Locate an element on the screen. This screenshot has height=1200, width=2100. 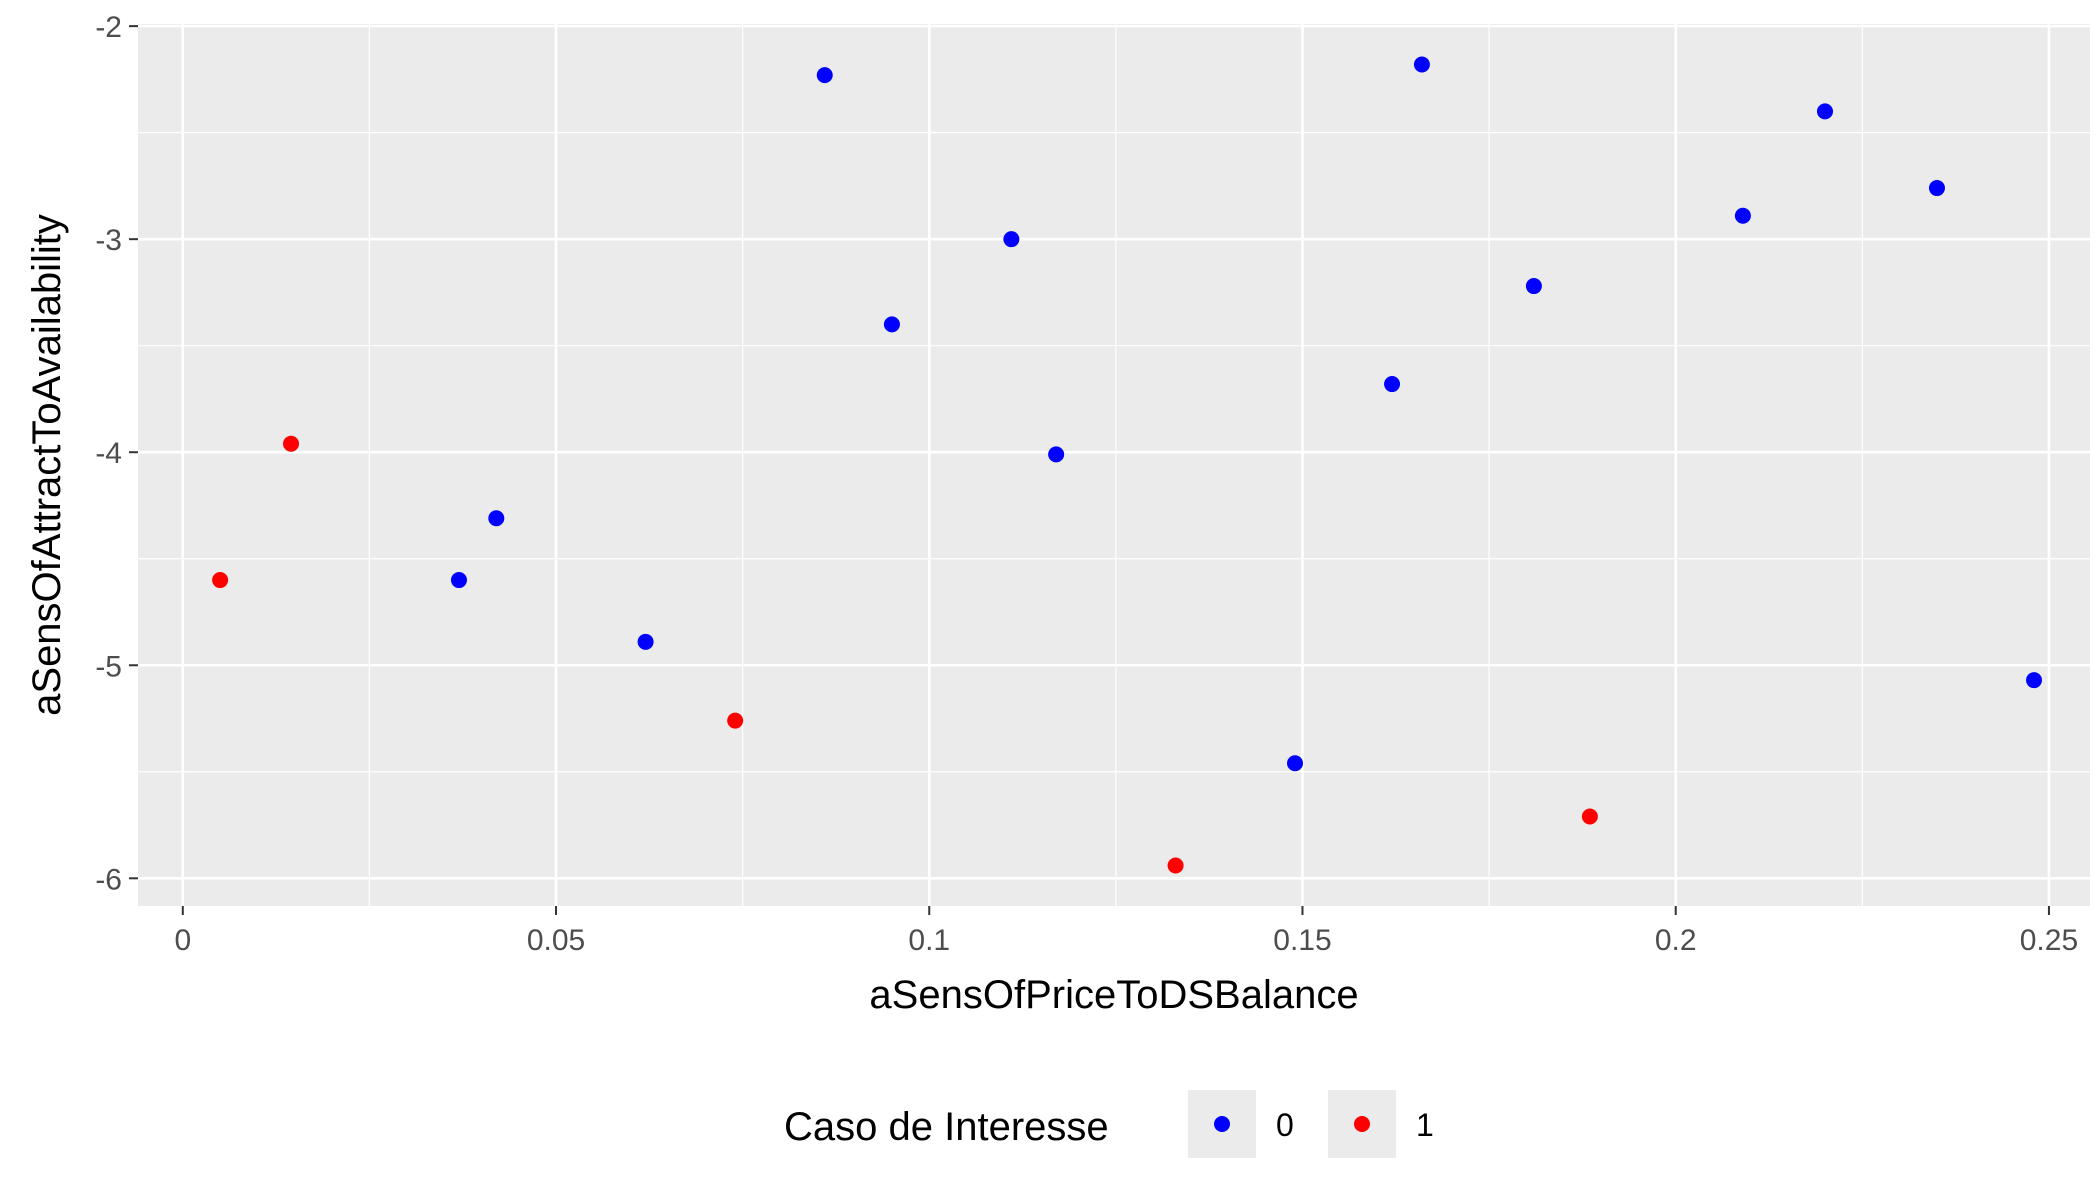
legend-title: Caso de Interesse is located at coordinates (946, 1127).